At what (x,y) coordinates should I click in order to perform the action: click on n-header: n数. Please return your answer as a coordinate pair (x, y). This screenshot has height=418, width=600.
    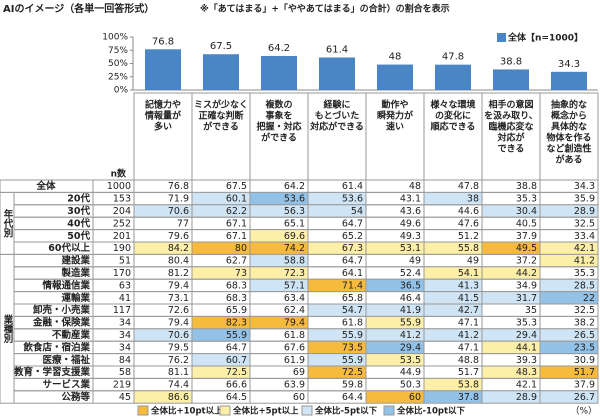
    Looking at the image, I should click on (119, 174).